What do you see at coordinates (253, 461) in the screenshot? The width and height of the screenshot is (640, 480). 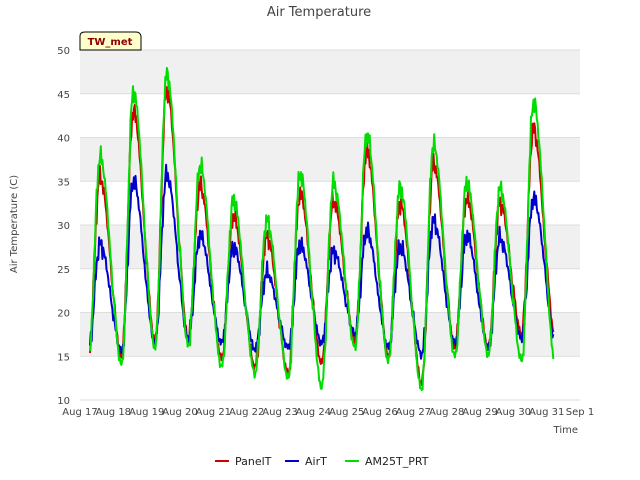 I see `legend-label: PanelT` at bounding box center [253, 461].